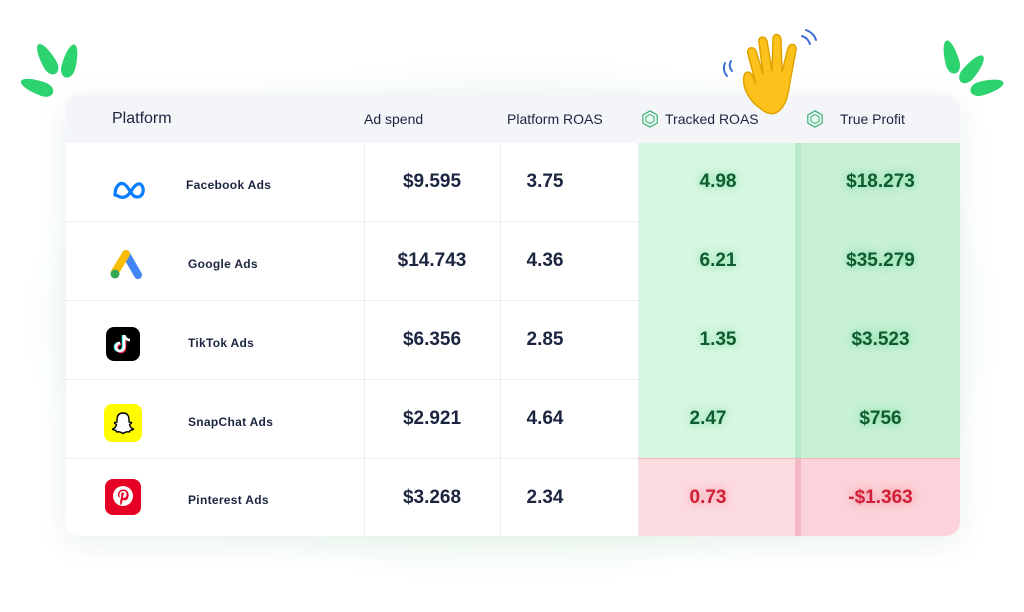 This screenshot has width=1024, height=612. Describe the element at coordinates (123, 423) in the screenshot. I see `snapchat-icon` at that location.